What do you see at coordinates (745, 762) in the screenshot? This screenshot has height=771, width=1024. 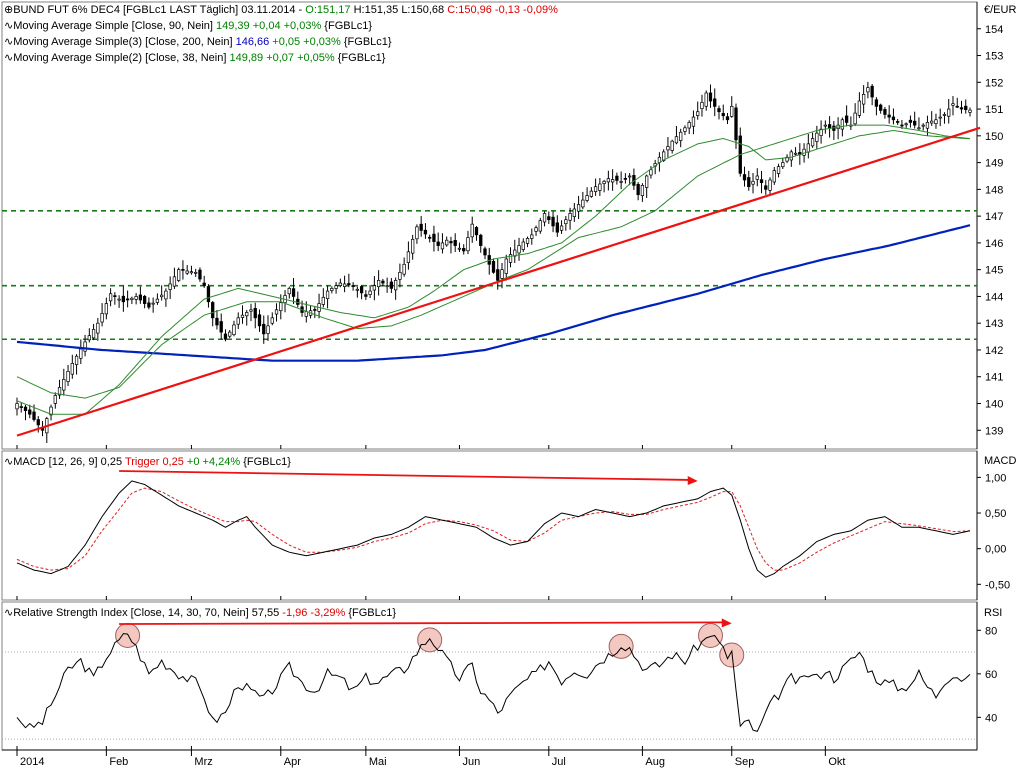 I see `x-tick-label: Sep` at bounding box center [745, 762].